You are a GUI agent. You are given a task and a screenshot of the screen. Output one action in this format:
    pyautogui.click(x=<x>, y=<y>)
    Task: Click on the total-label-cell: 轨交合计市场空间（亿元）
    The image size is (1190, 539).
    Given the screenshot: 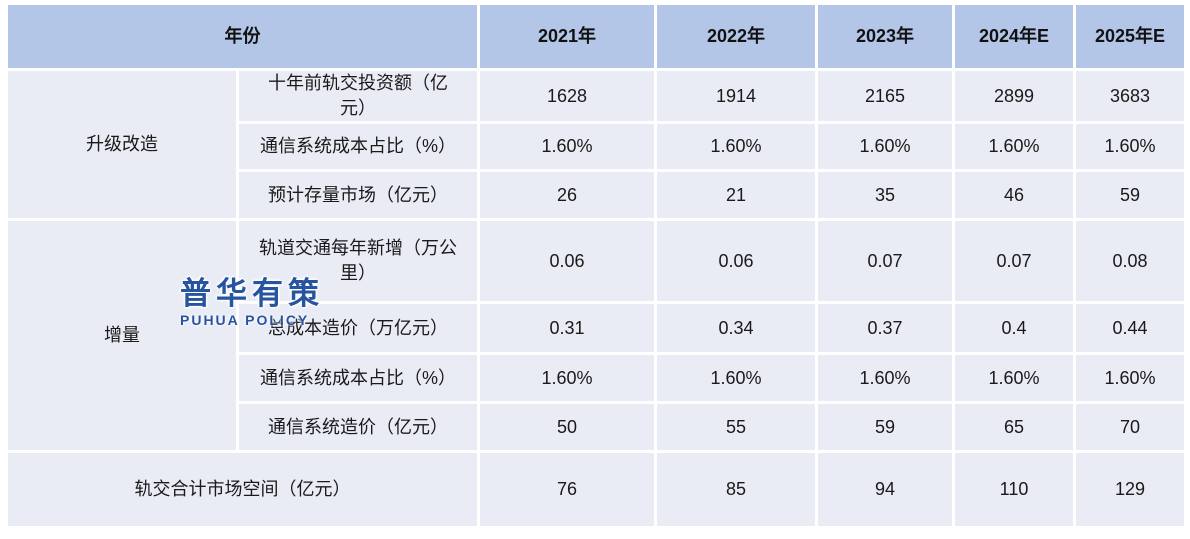 What is the action you would take?
    pyautogui.click(x=242, y=490)
    